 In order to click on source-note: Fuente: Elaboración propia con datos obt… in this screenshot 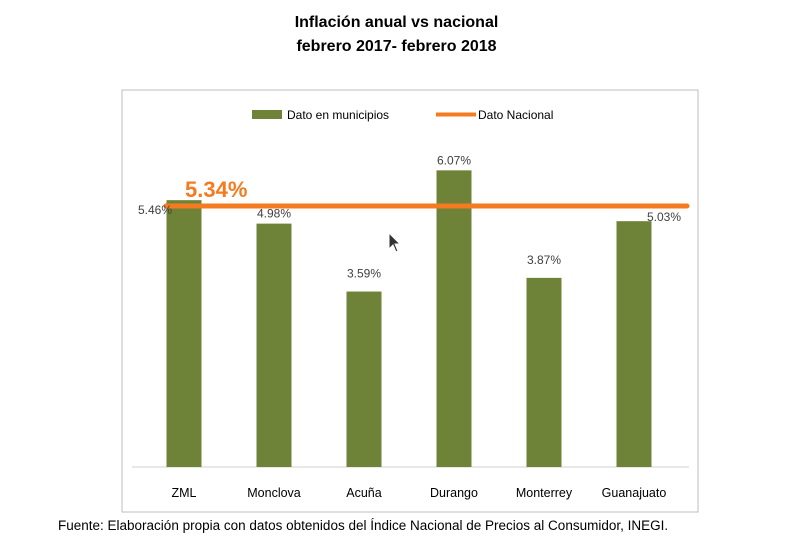, I will do `click(363, 525)`.